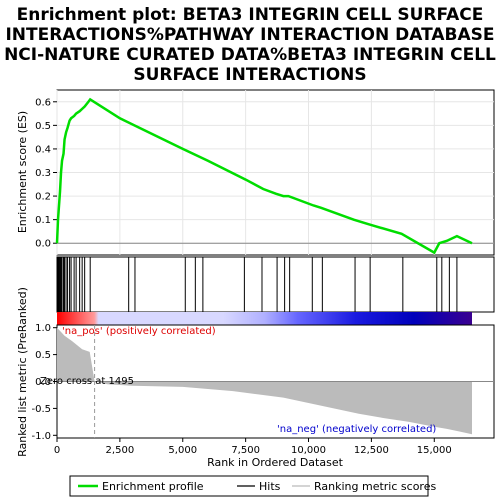 The height and width of the screenshot is (500, 500). I want to click on x-tick-label: 5,000, so click(182, 450).